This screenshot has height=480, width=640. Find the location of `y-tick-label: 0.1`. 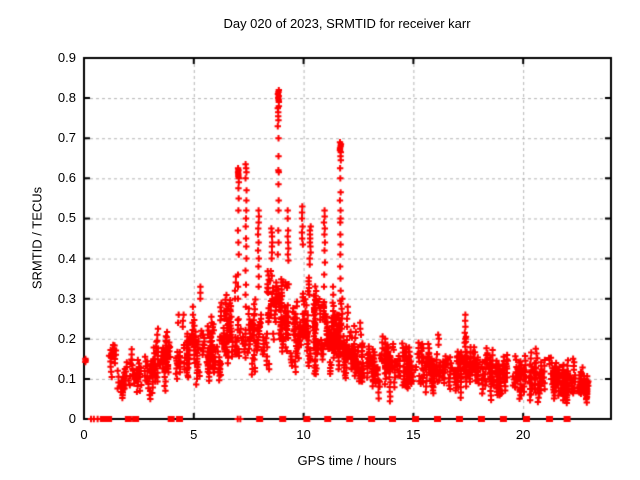

y-tick-label: 0.1 is located at coordinates (66, 378).